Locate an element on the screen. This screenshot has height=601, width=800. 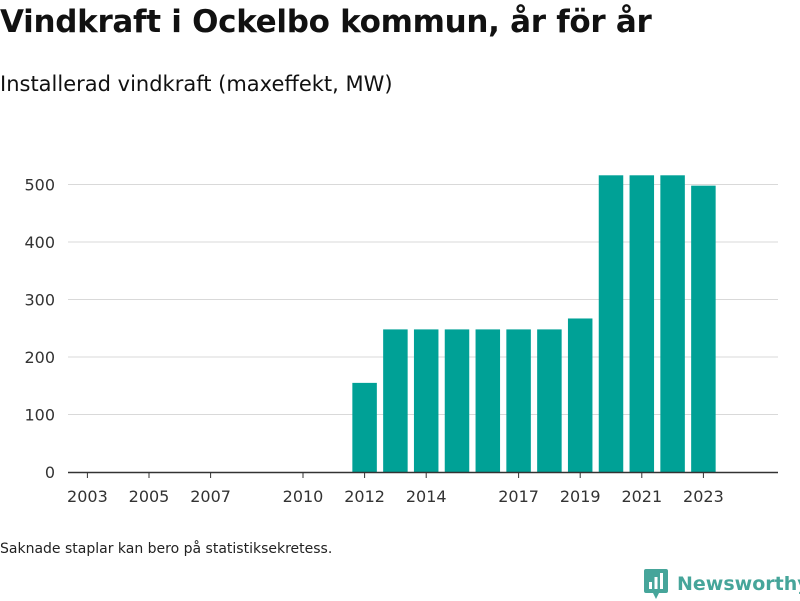
x-tick-label: 2014 is located at coordinates (426, 496).